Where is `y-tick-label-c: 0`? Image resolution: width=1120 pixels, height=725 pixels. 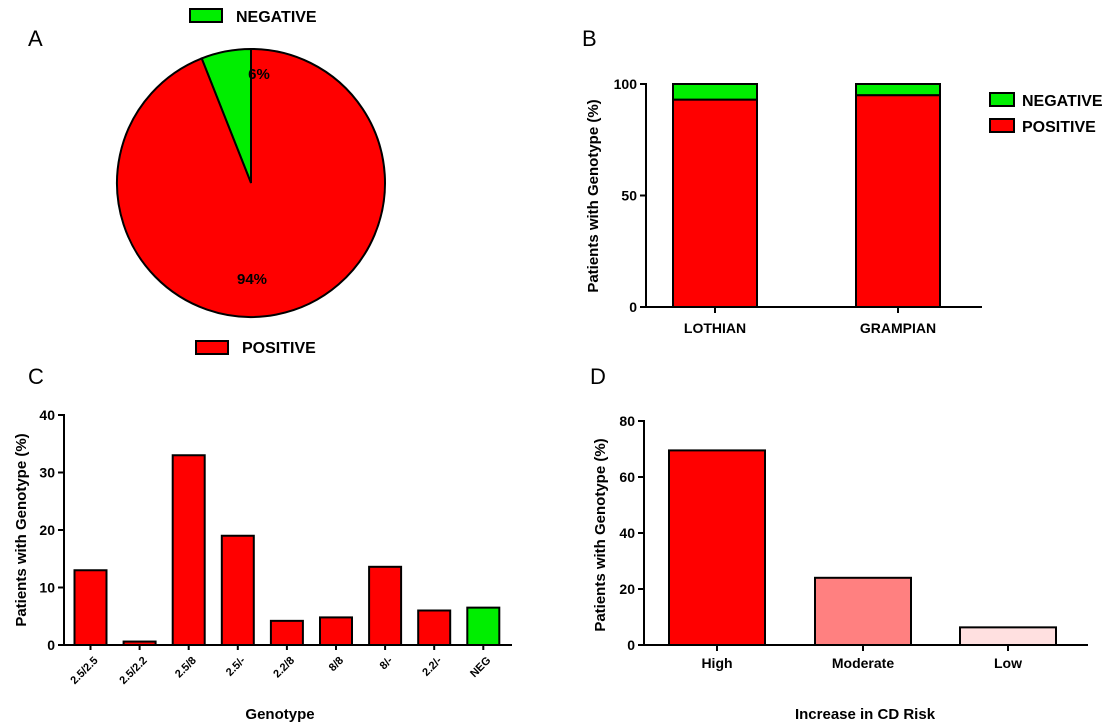 y-tick-label-c: 0 is located at coordinates (51, 645).